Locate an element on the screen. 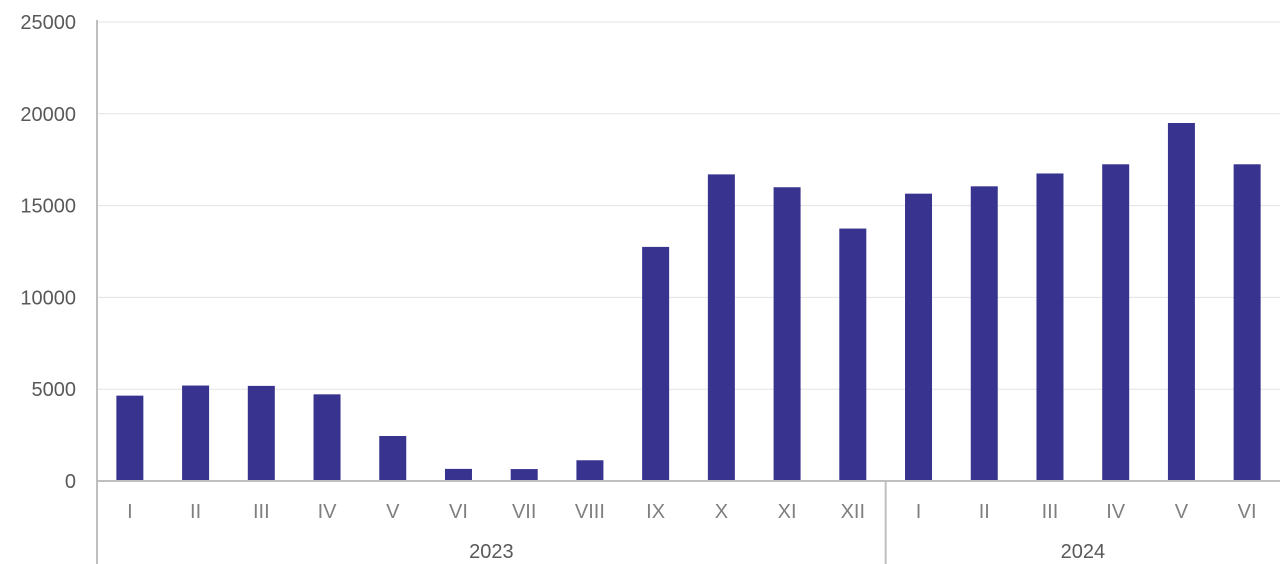 The height and width of the screenshot is (564, 1282). x-group-label: 2024 is located at coordinates (1083, 552).